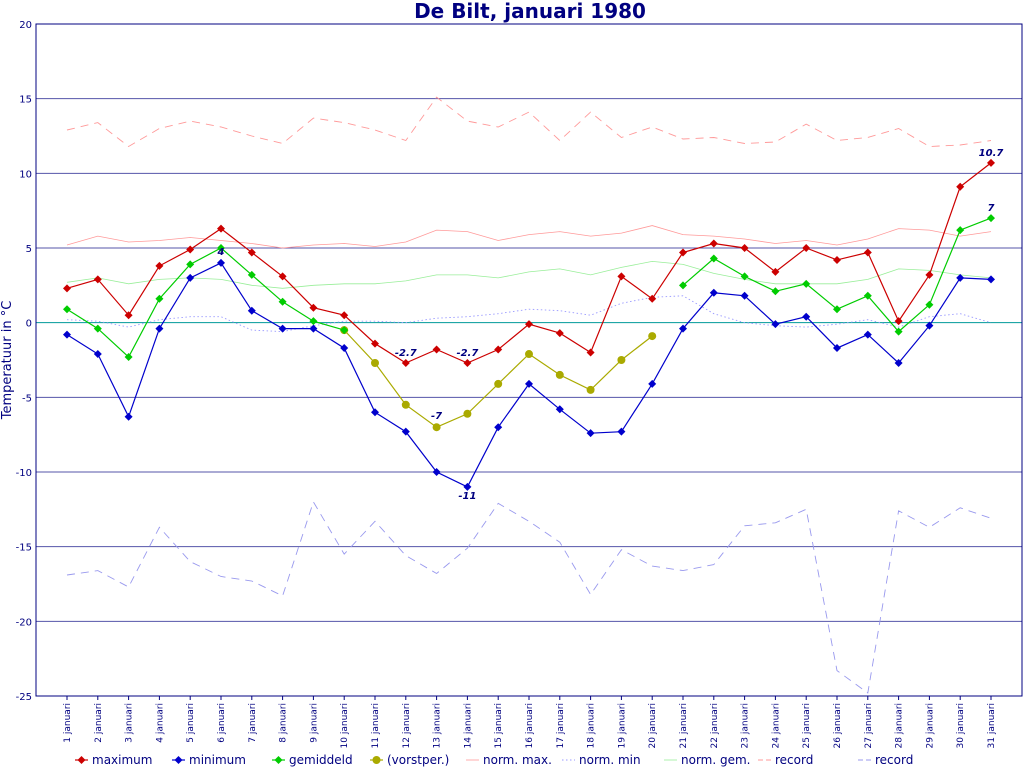 The height and width of the screenshot is (768, 1024). What do you see at coordinates (653, 725) in the screenshot?
I see `x-tick-label: 20 januari` at bounding box center [653, 725].